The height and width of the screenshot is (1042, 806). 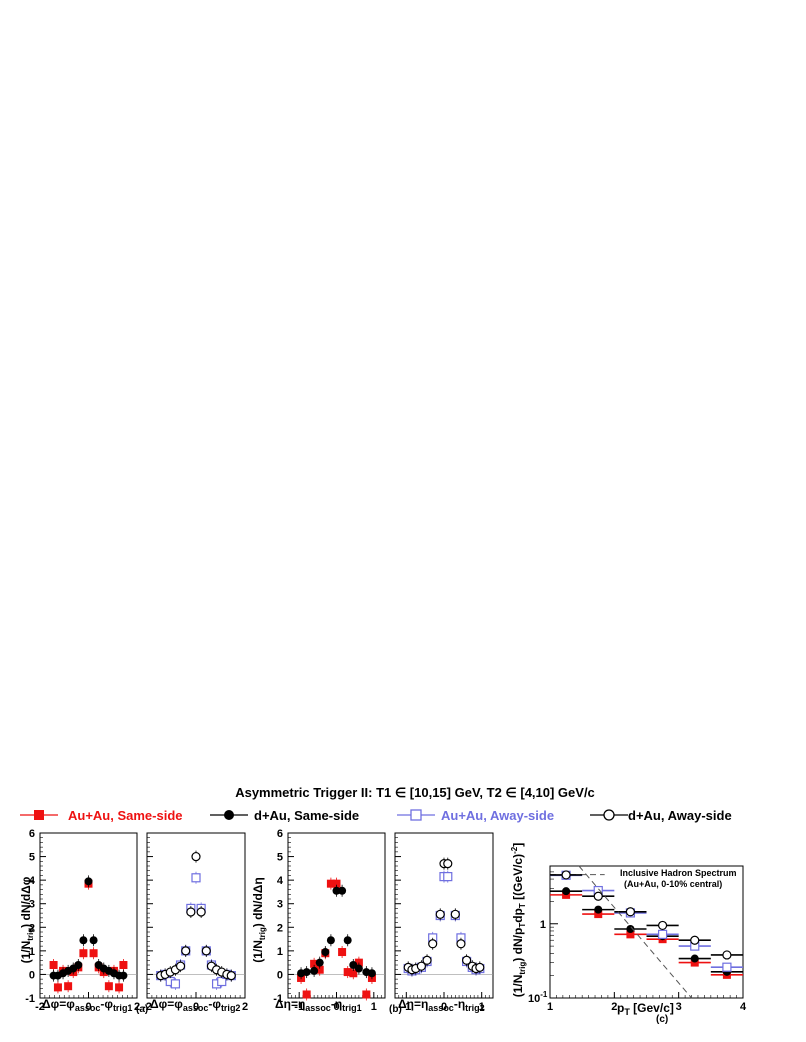 What do you see at coordinates (27, 919) in the screenshot?
I see `ylabel-dphi: (1/Ntrig) dN/dΔφ` at bounding box center [27, 919].